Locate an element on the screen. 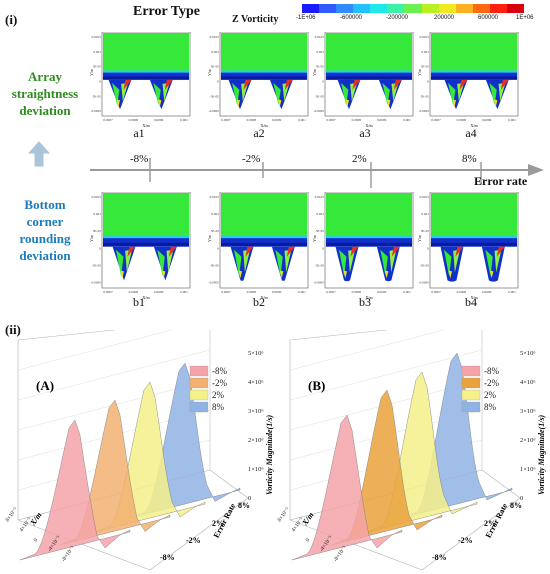  z-axis-label: Vorticity Magnitude(1/s) is located at coordinates (541, 454).